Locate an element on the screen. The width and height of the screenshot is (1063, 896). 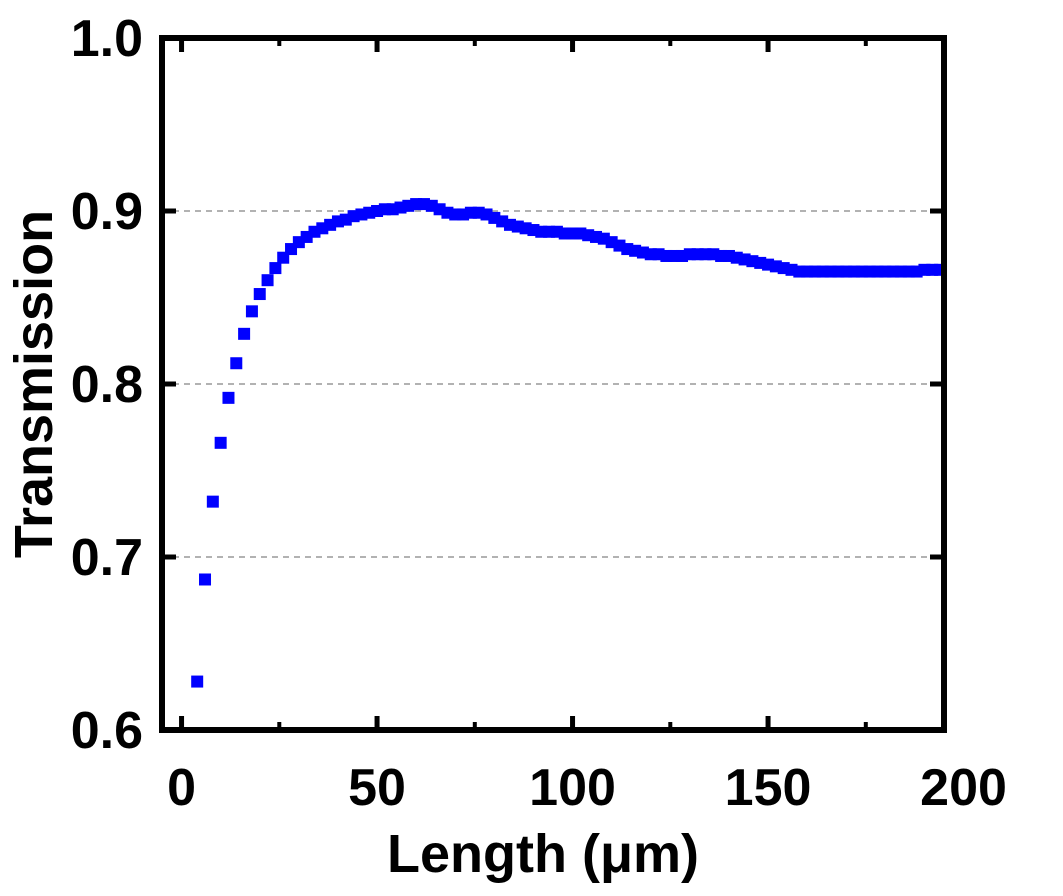
y-tick-label: 0.8 is located at coordinates (107, 385).